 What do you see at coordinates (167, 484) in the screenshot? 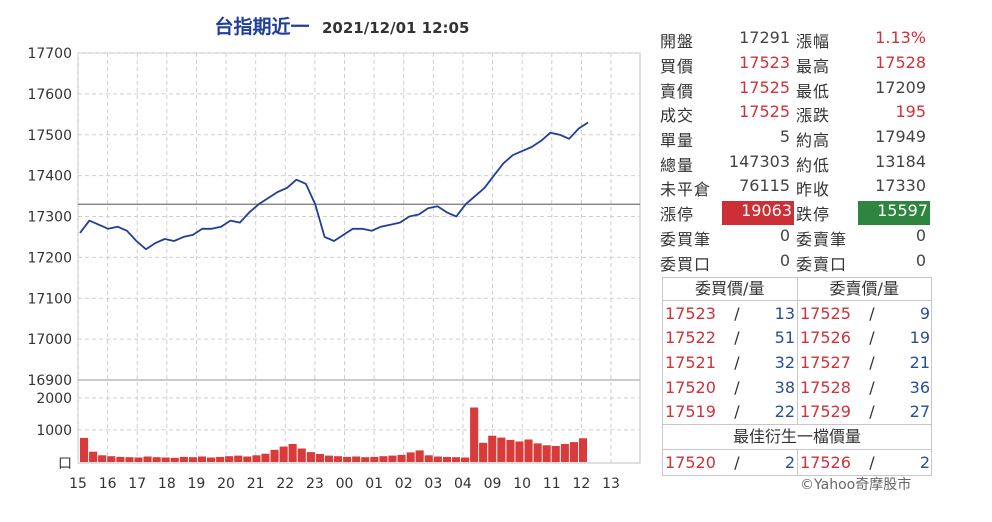
I see `x-tick-label: 18` at bounding box center [167, 484].